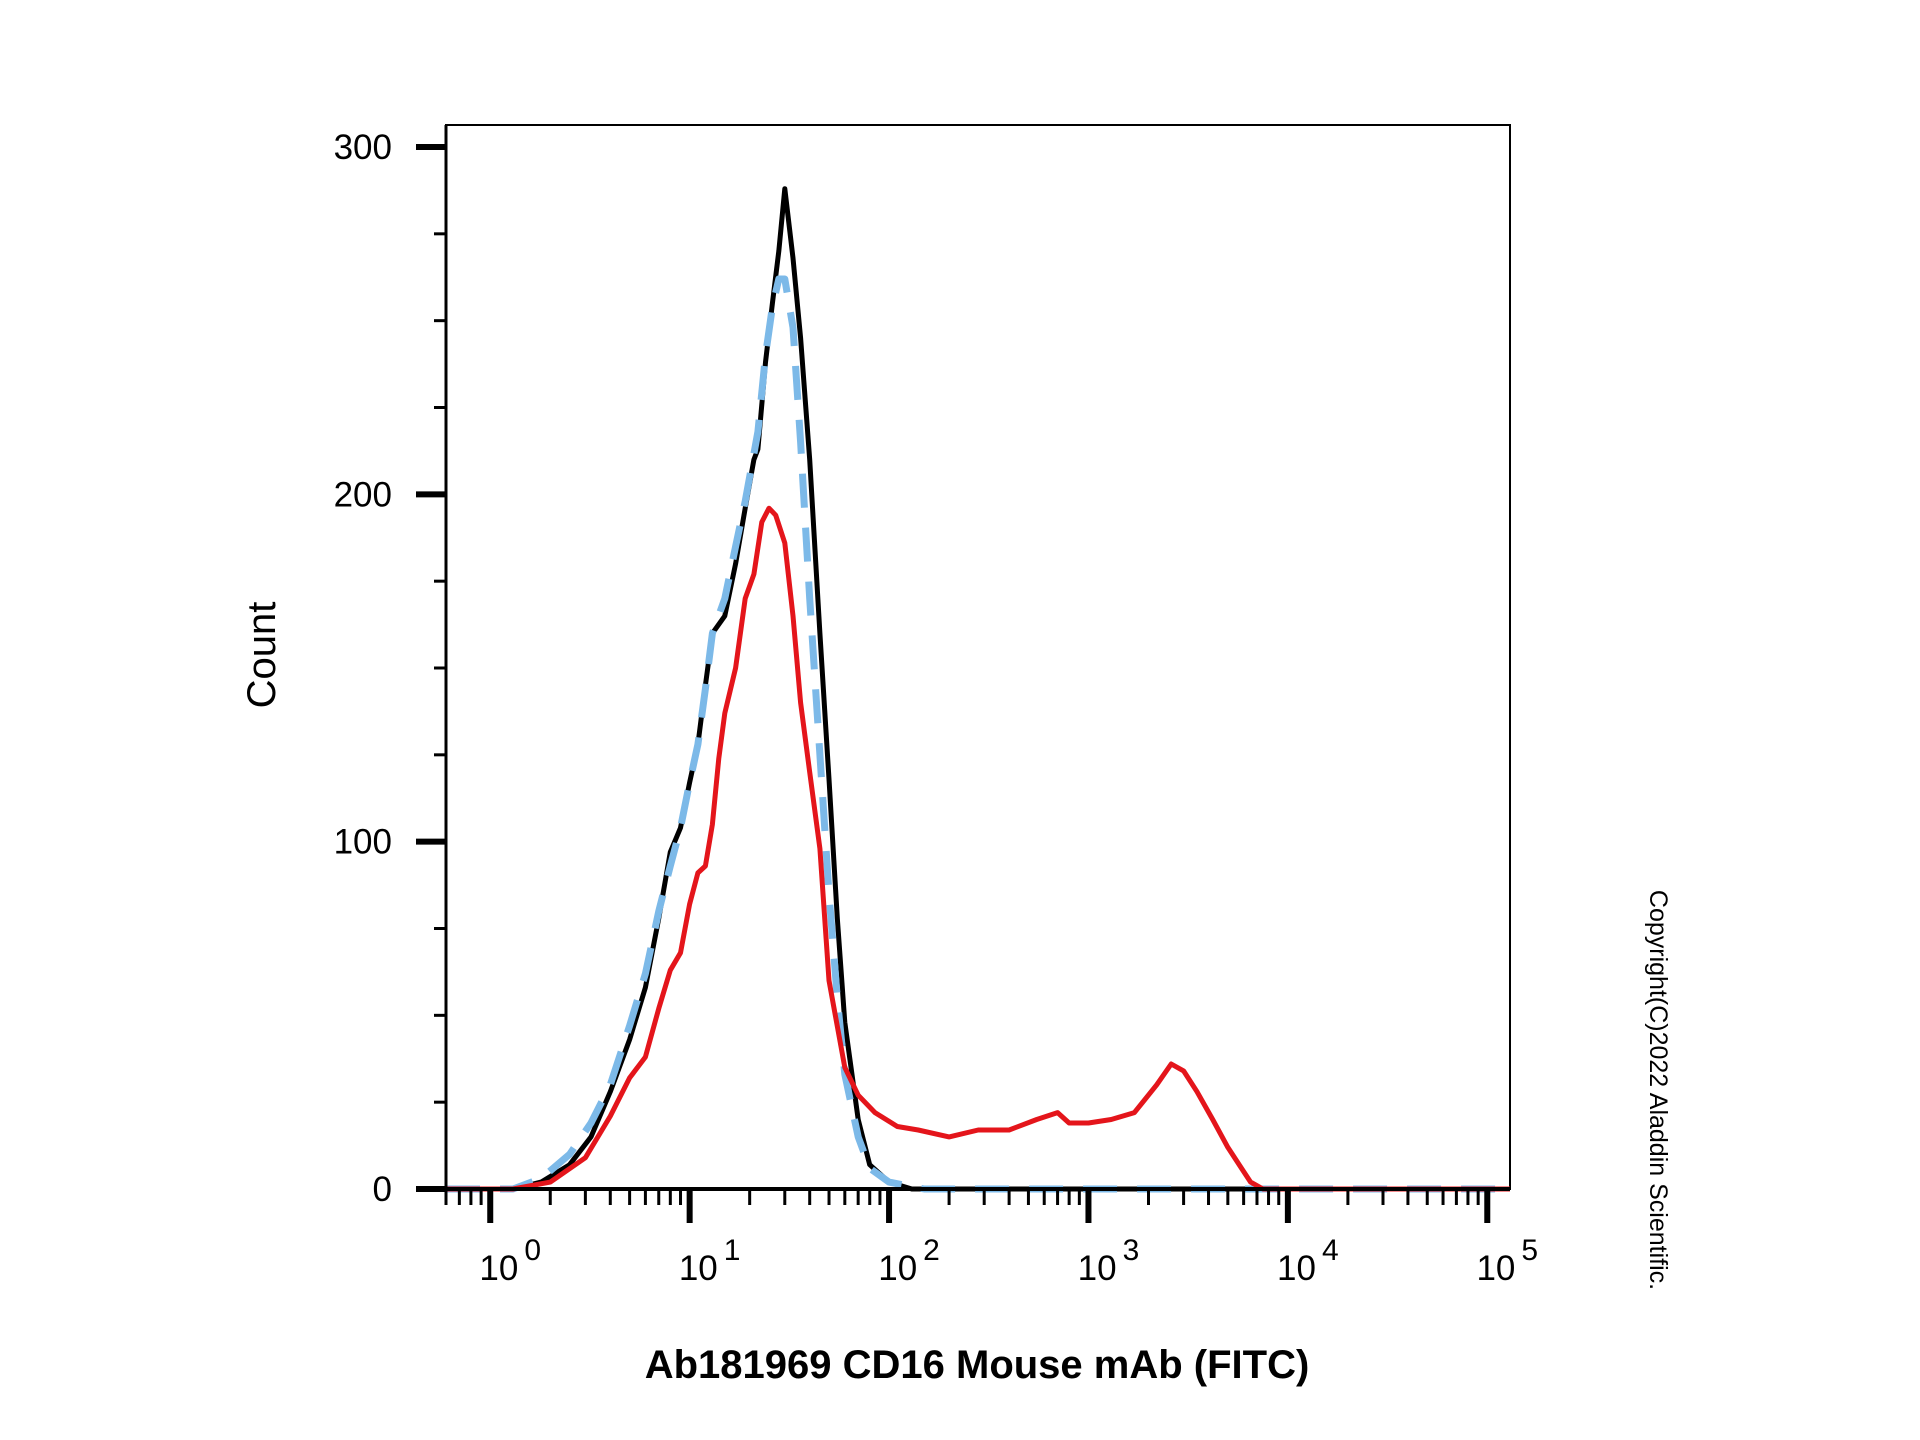  I want to click on y-tick-label: 100, so click(363, 842).